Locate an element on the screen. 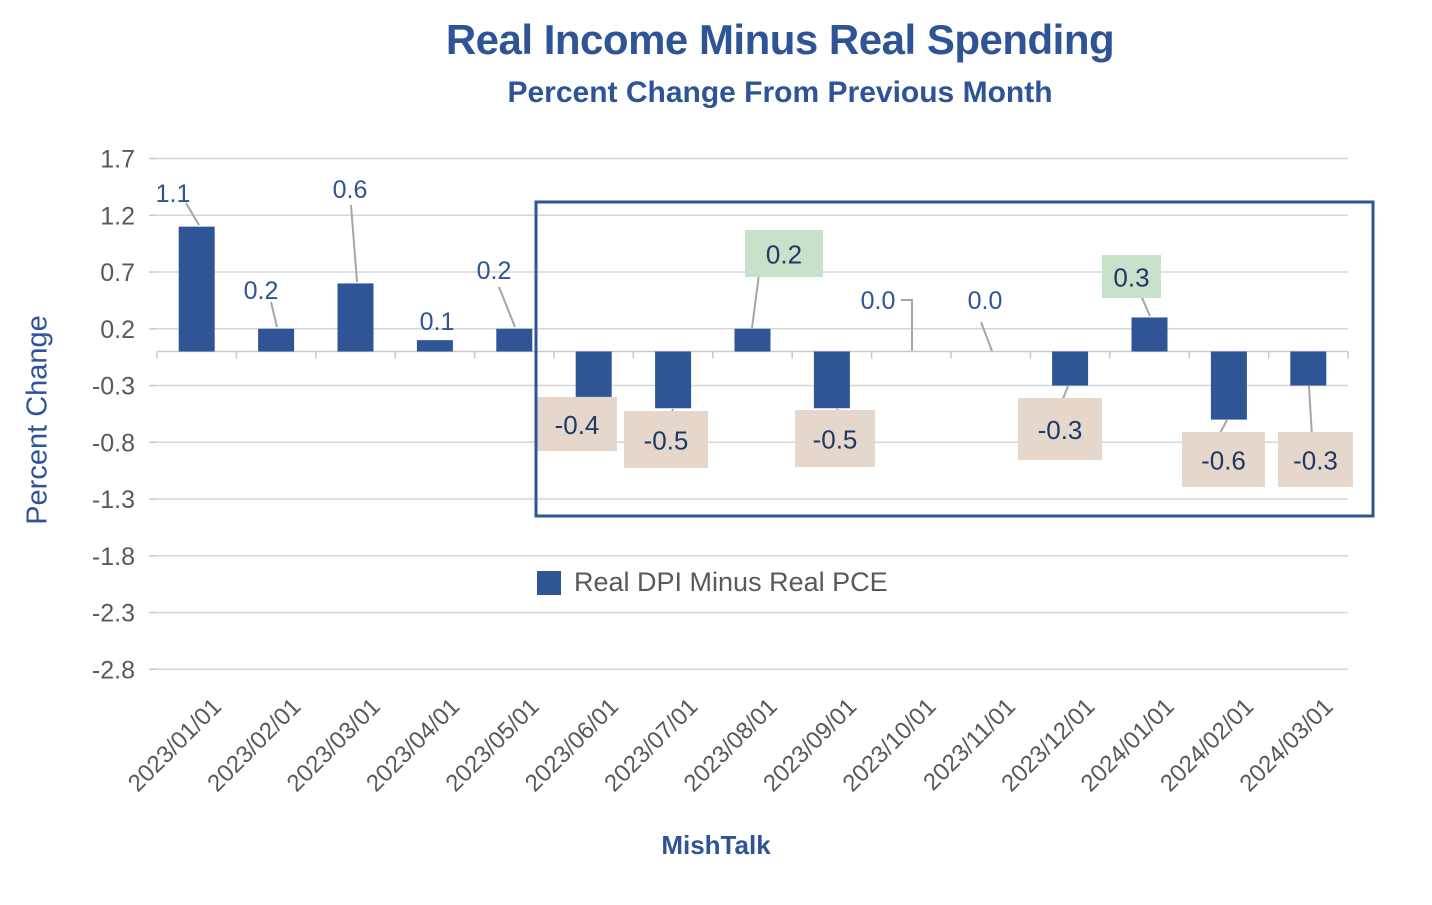 The image size is (1432, 905). data-label: -0.6 is located at coordinates (1223, 461).